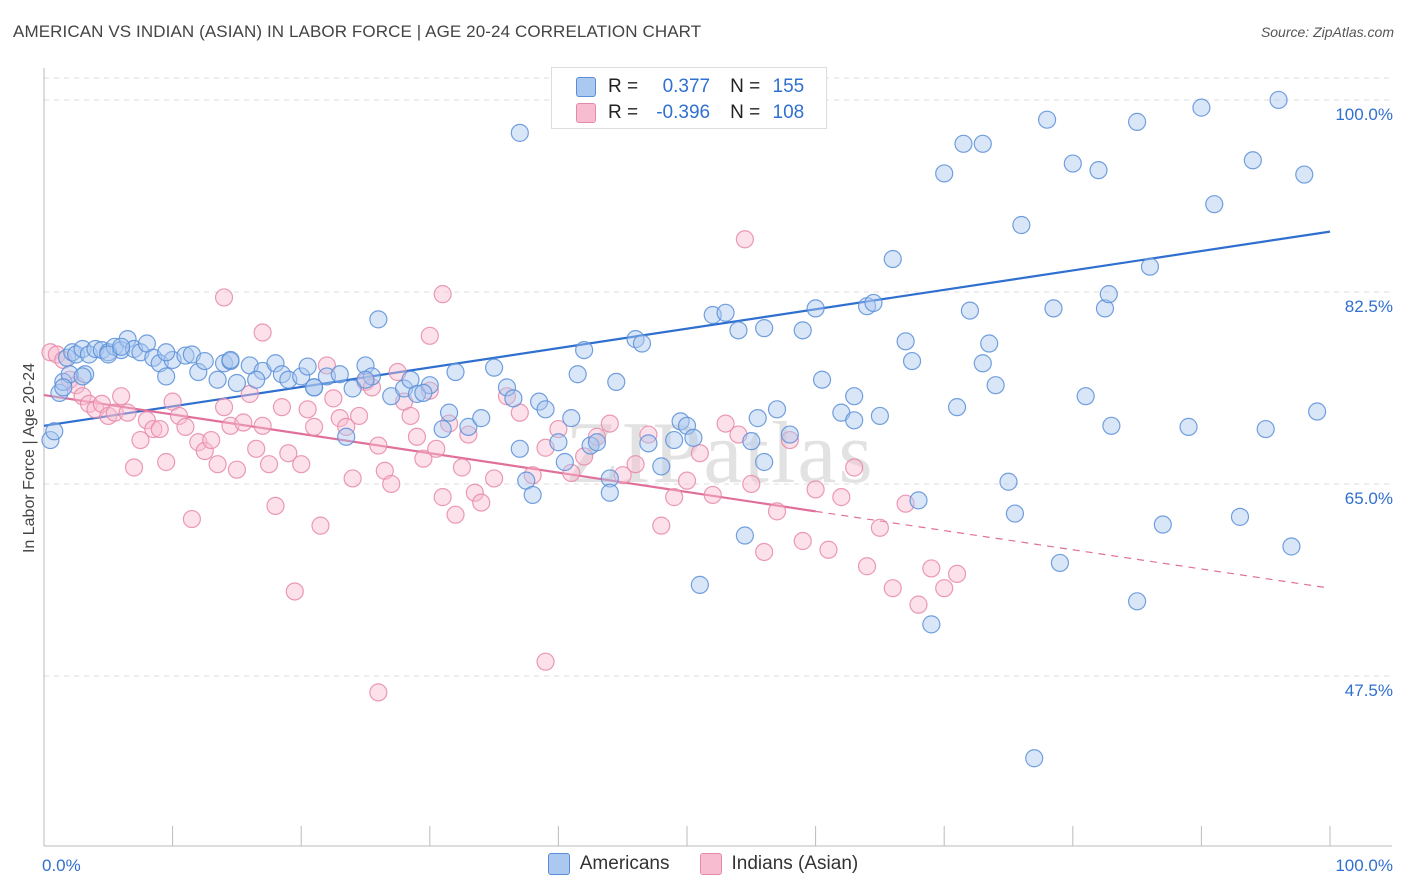 The height and width of the screenshot is (892, 1406). I want to click on legend-item-americans: Americans, so click(608, 864).